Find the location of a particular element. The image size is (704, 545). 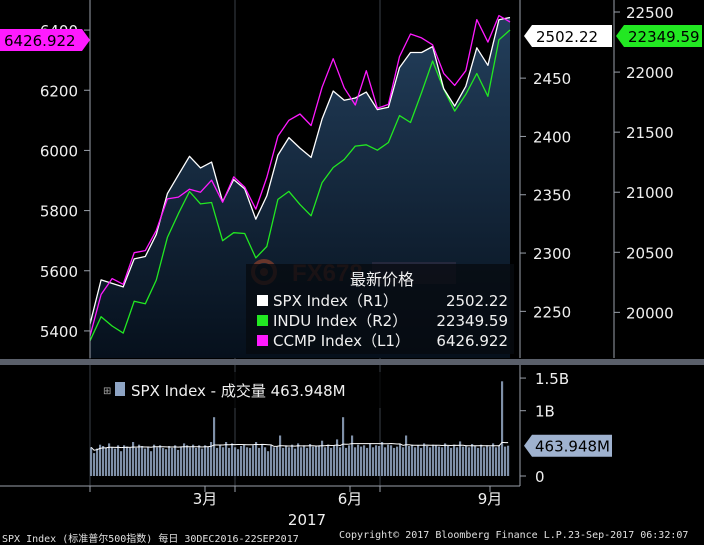

panel-divider is located at coordinates (352, 362).